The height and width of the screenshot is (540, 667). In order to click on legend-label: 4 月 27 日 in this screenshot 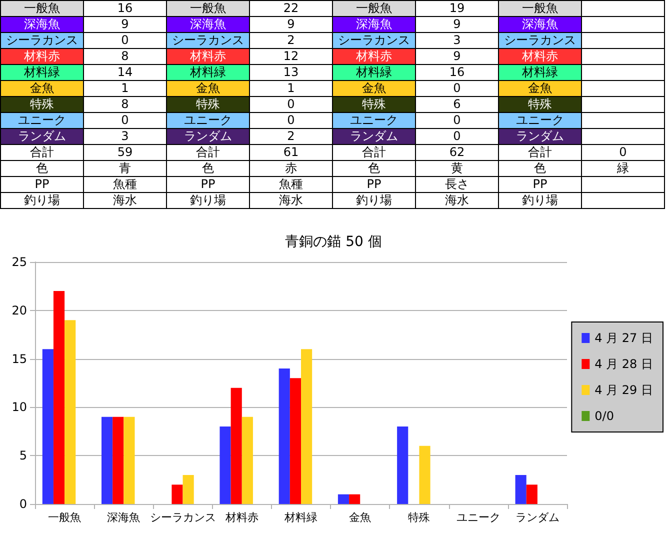, I will do `click(624, 338)`.